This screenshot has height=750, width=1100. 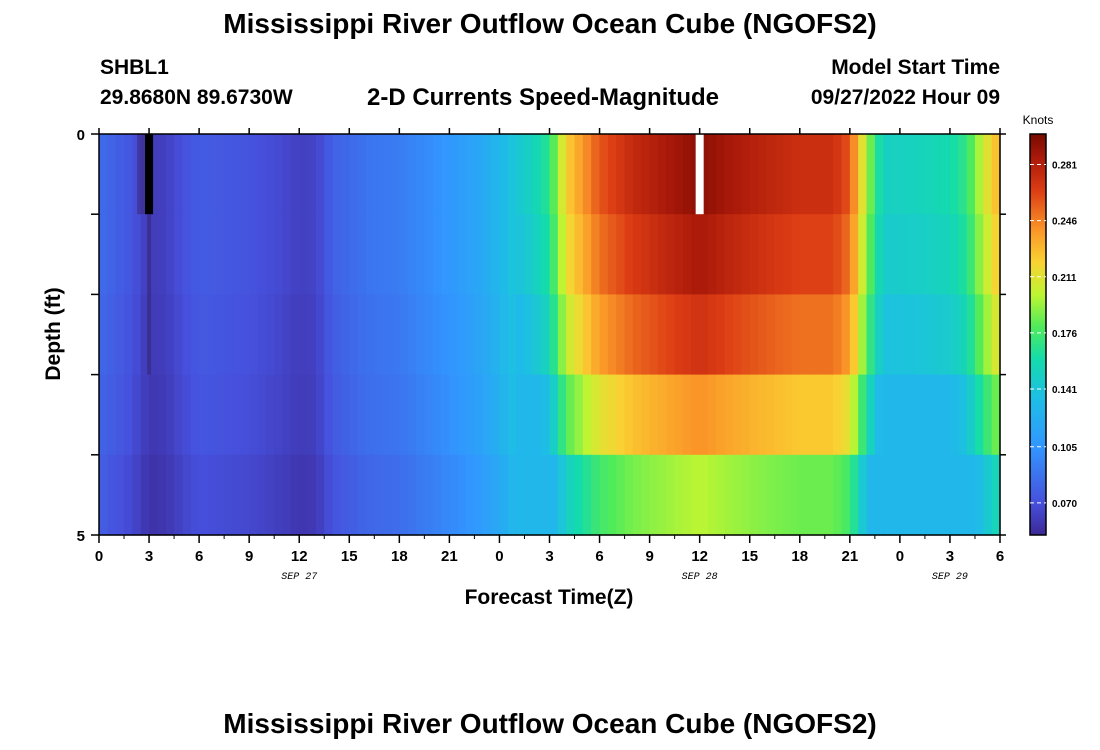 What do you see at coordinates (549, 597) in the screenshot?
I see `x-axis-title: Forecast Time(Z)` at bounding box center [549, 597].